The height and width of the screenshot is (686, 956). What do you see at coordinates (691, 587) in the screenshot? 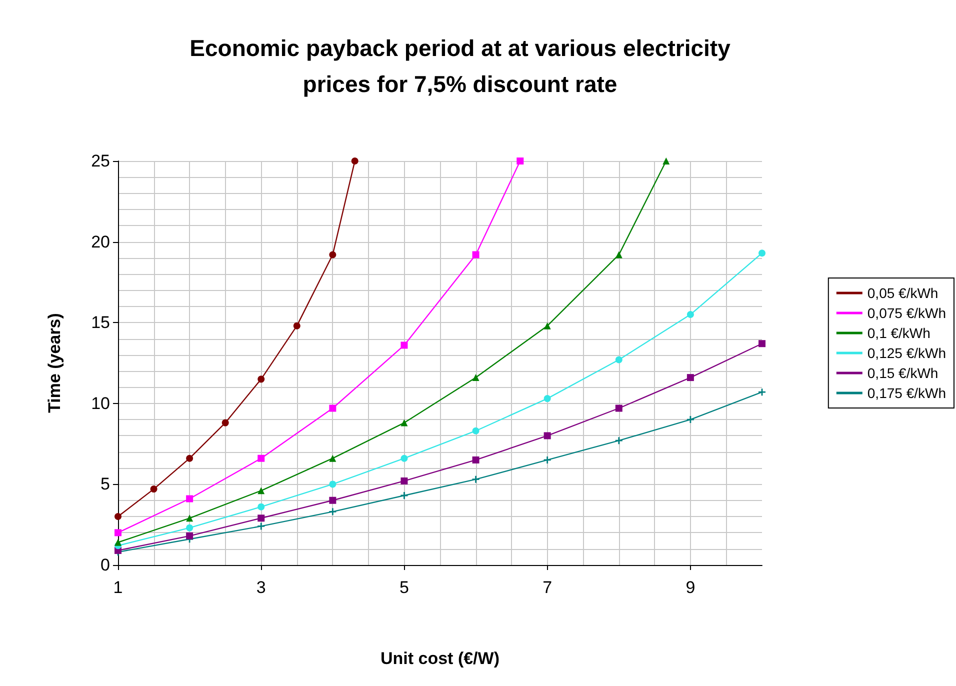
I see `x-tick-label: 9` at bounding box center [691, 587].